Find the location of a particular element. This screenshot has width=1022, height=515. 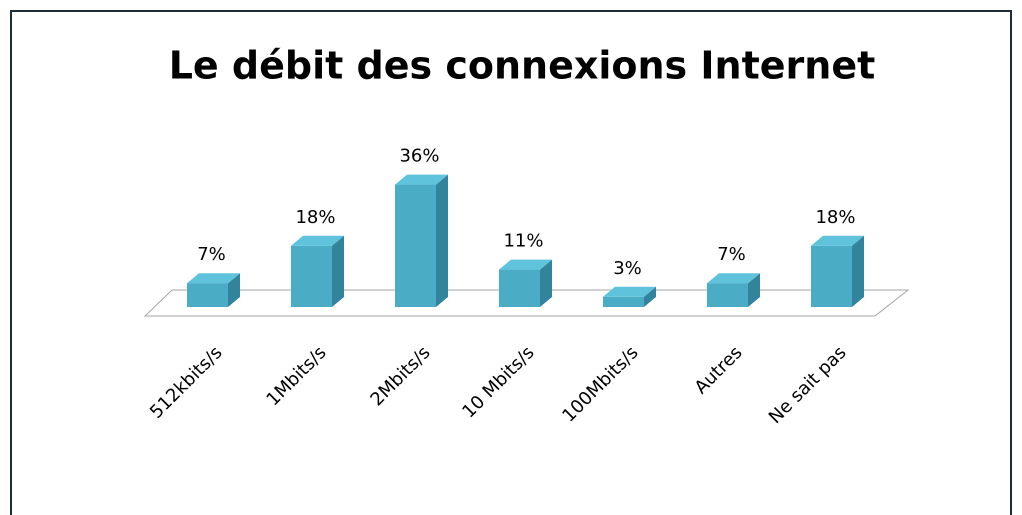

floor is located at coordinates (526, 303).